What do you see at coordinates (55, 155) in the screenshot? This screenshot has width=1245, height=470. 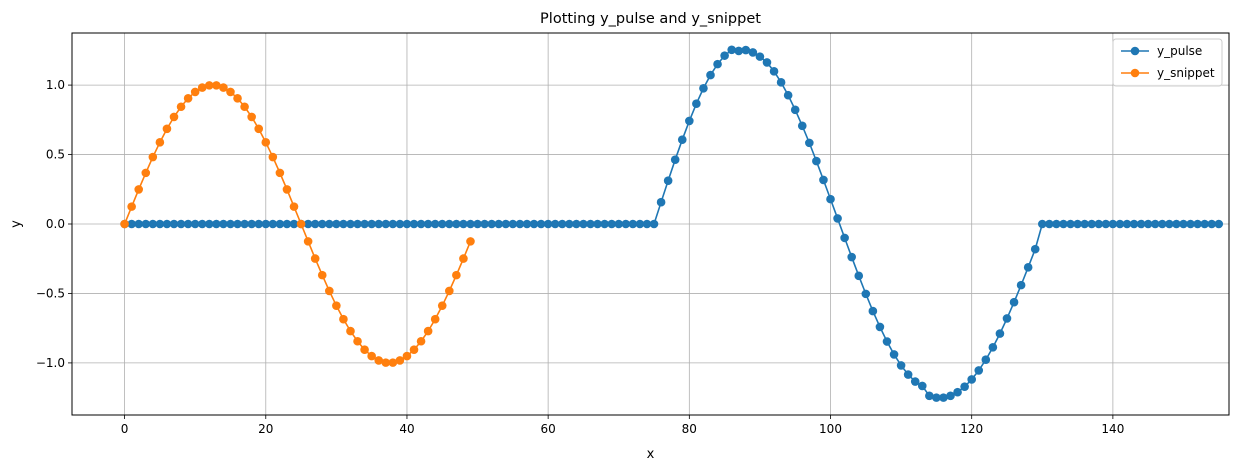 I see `y-tick-label: 0.5` at bounding box center [55, 155].